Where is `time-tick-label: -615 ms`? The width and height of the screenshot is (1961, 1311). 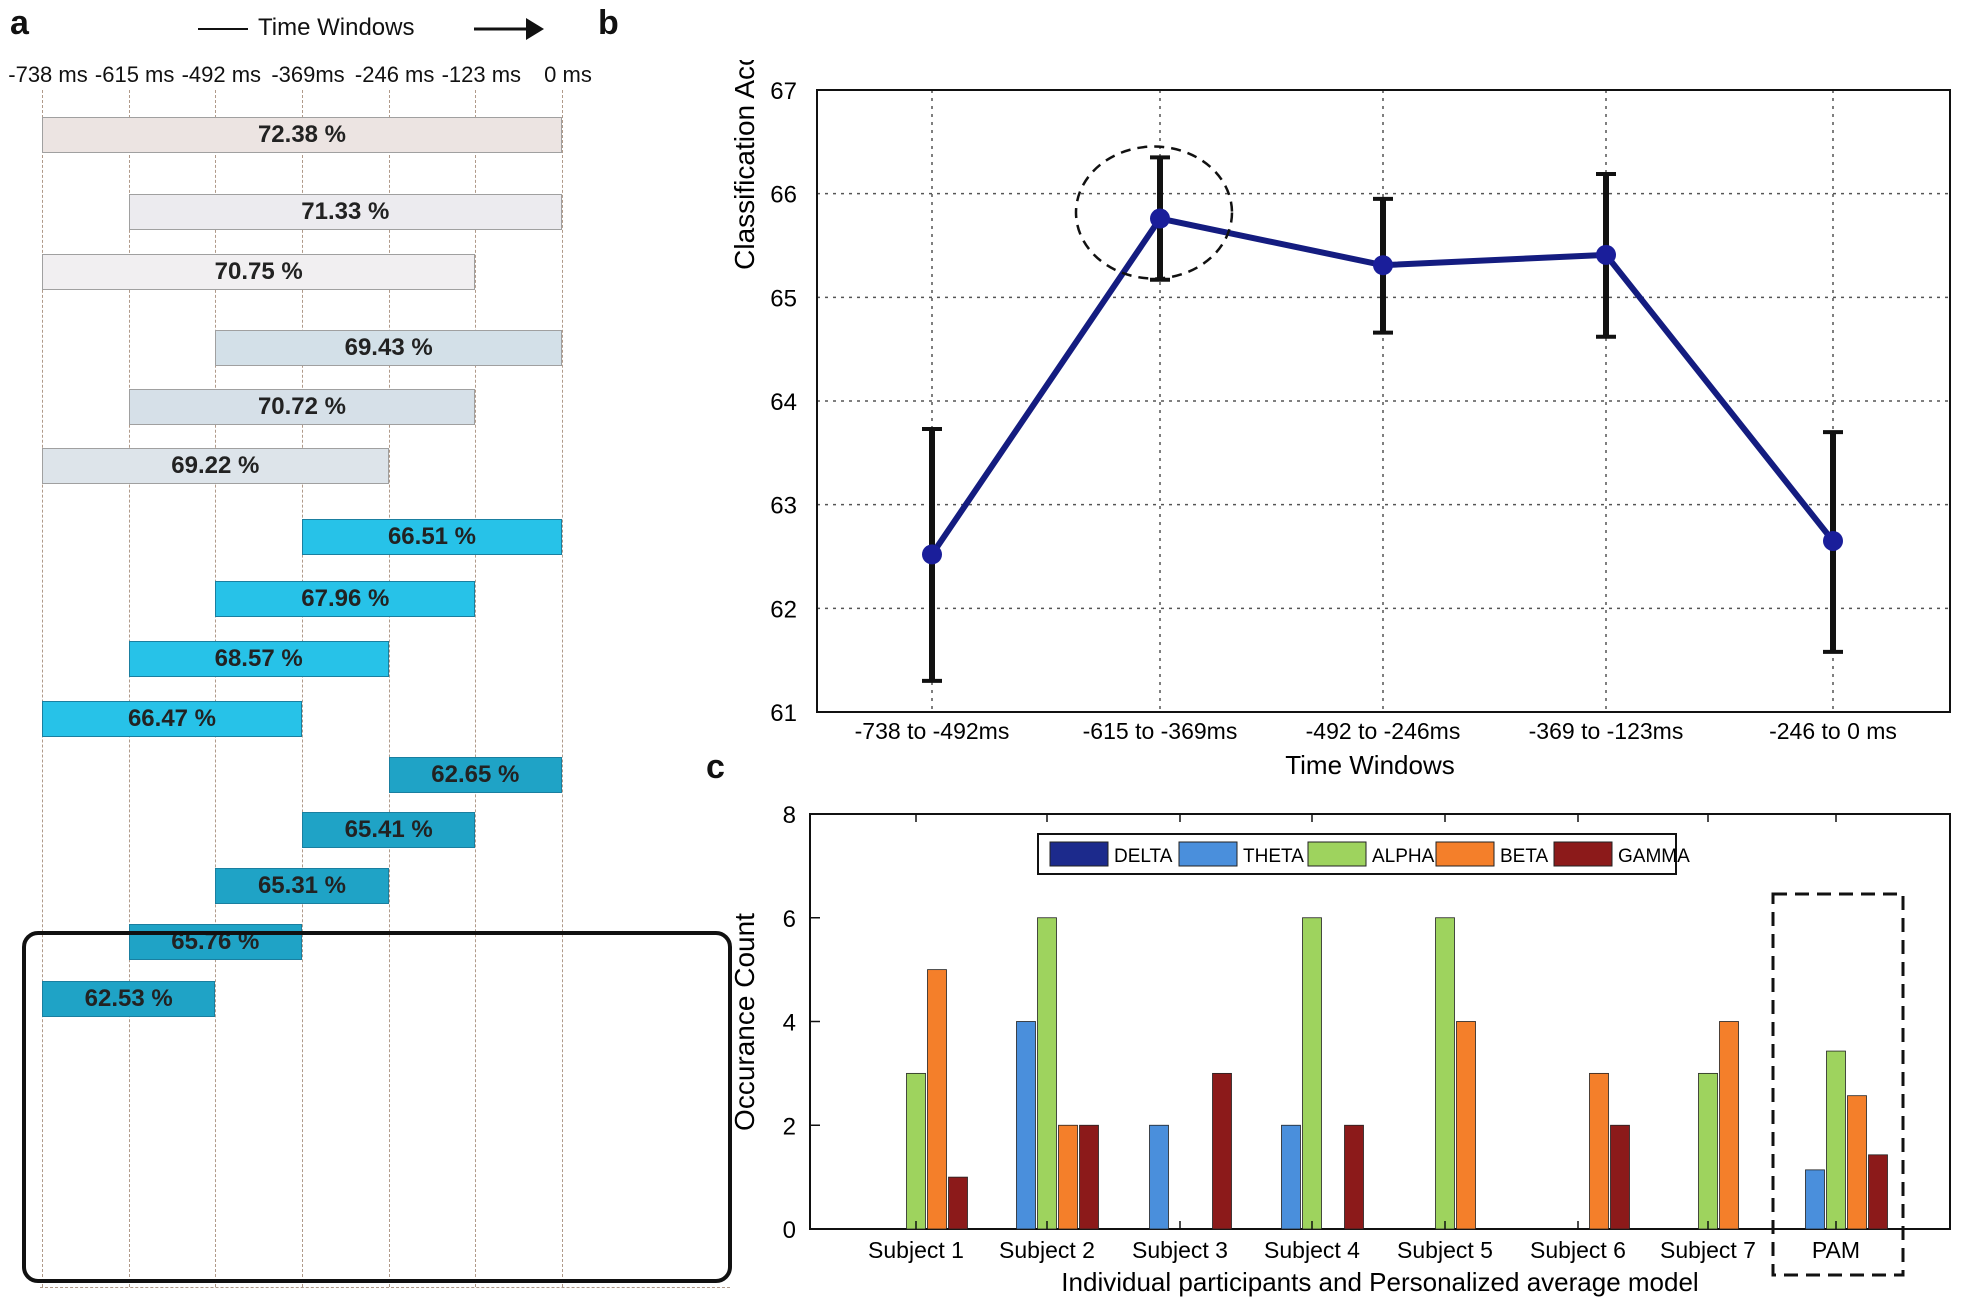
time-tick-label: -615 ms is located at coordinates (134, 74).